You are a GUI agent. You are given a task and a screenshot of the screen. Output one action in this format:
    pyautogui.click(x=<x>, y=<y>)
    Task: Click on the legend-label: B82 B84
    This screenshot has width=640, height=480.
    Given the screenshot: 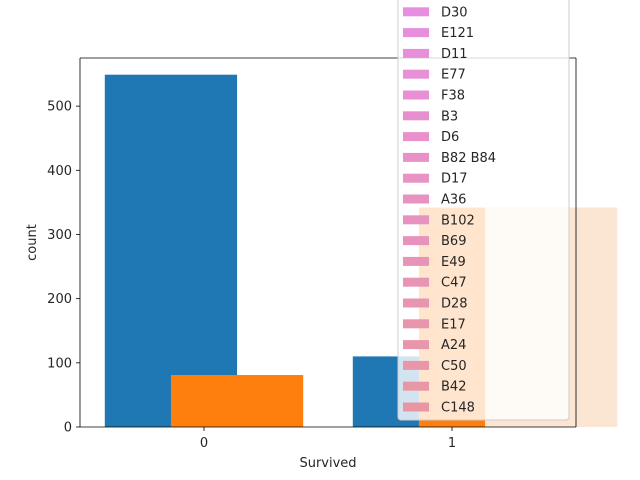 What is the action you would take?
    pyautogui.click(x=468, y=158)
    